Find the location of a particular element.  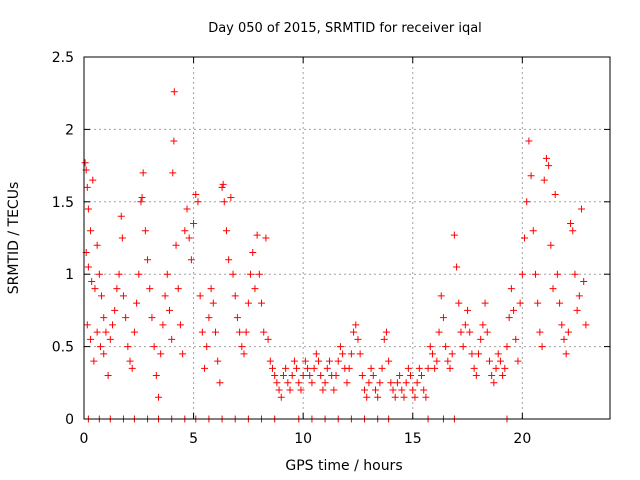

x-tick-label: 0 is located at coordinates (84, 439).